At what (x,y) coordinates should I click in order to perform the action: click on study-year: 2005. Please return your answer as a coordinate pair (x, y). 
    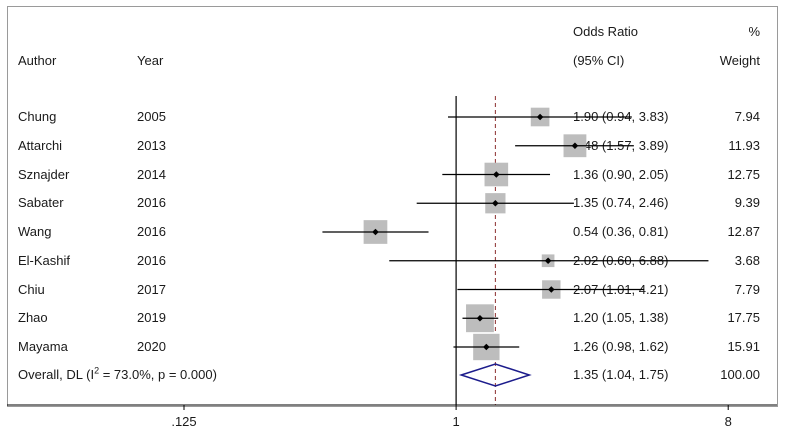
    Looking at the image, I should click on (151, 116).